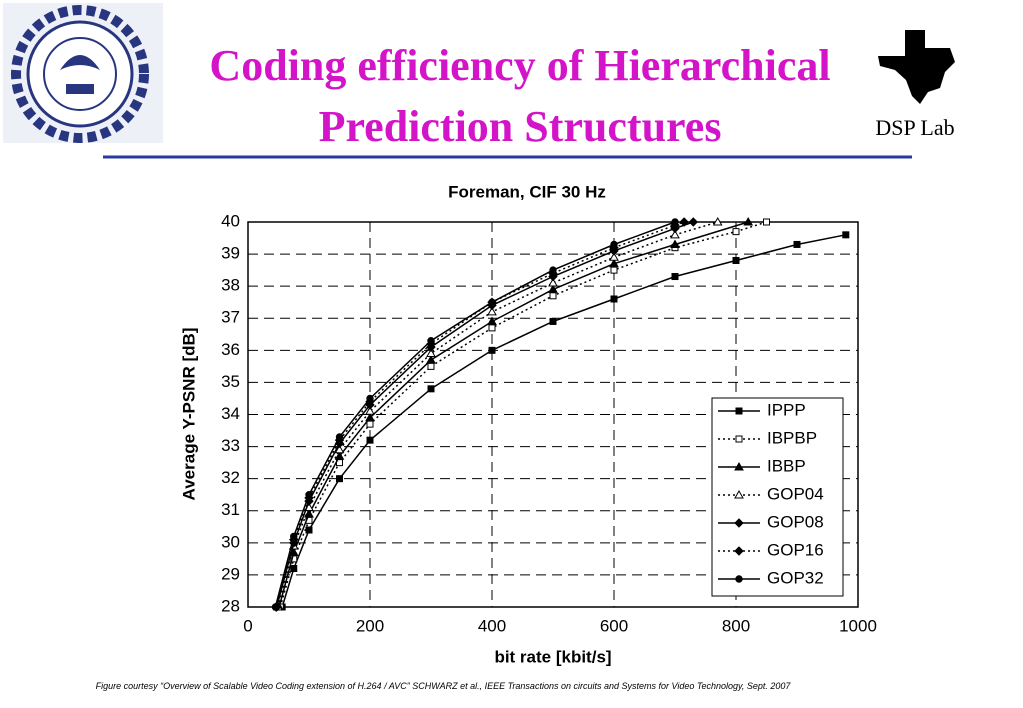  Describe the element at coordinates (230, 605) in the screenshot. I see `y-tick-label: 28` at that location.